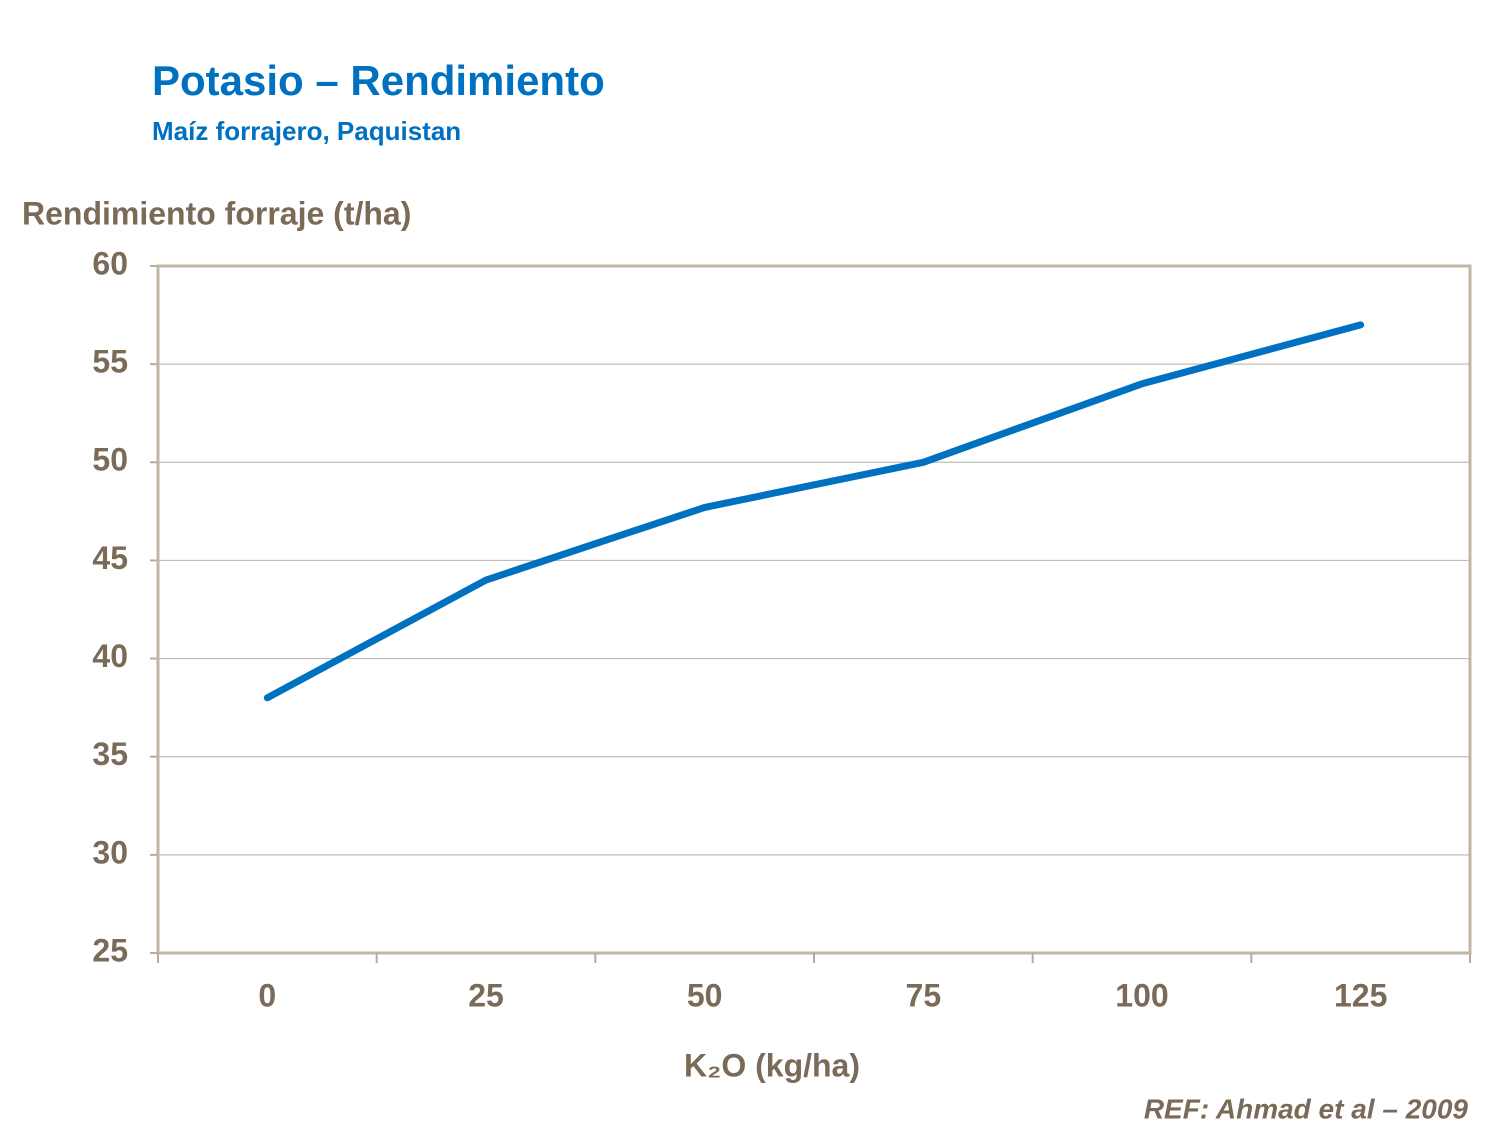  What do you see at coordinates (110, 263) in the screenshot?
I see `y-tick-label: 60` at bounding box center [110, 263].